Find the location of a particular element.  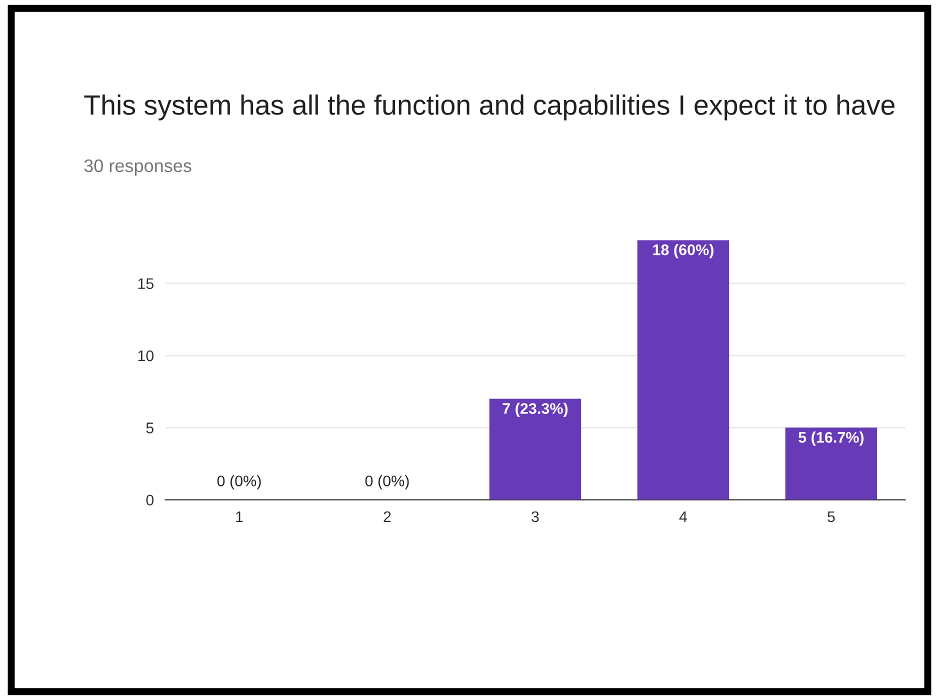

data-label: 18 (60%) is located at coordinates (683, 251).